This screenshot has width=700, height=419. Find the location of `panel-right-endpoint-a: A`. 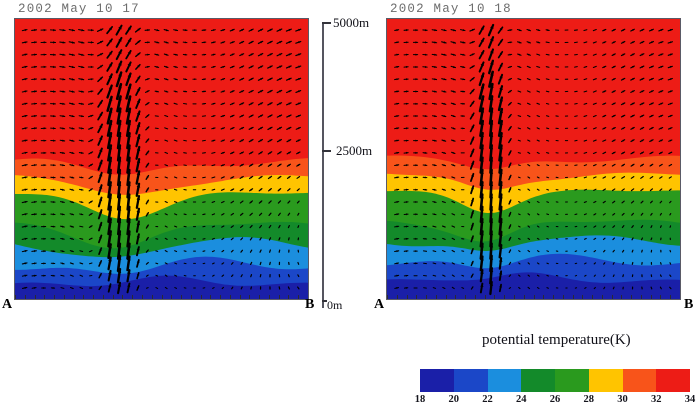

panel-right-endpoint-a: A is located at coordinates (379, 304).